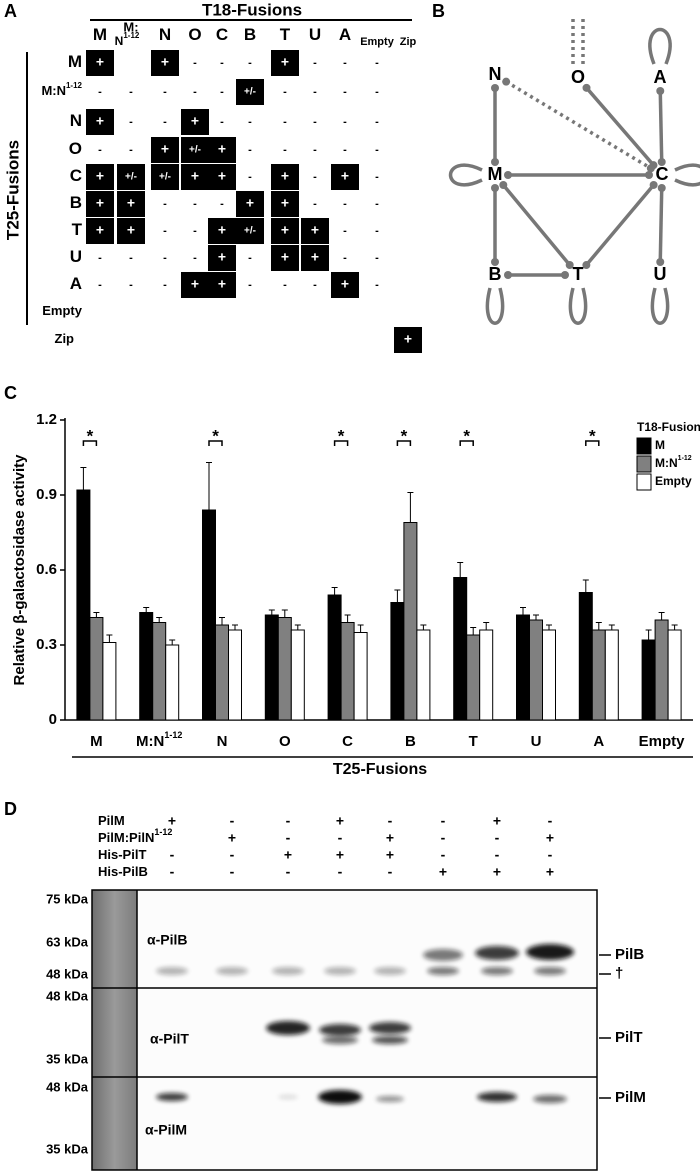 This screenshot has width=700, height=1172. What do you see at coordinates (74, 85) in the screenshot?
I see `row-label-sup: 1-12` at bounding box center [74, 85].